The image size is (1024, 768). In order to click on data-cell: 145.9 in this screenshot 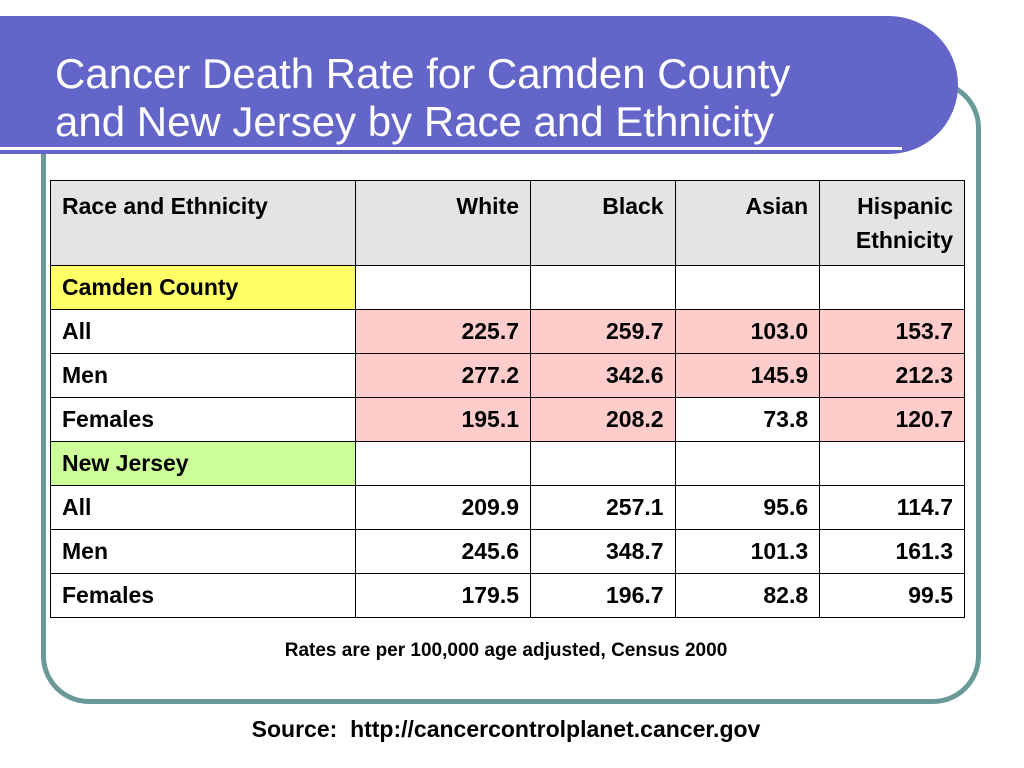, I will do `click(747, 375)`.